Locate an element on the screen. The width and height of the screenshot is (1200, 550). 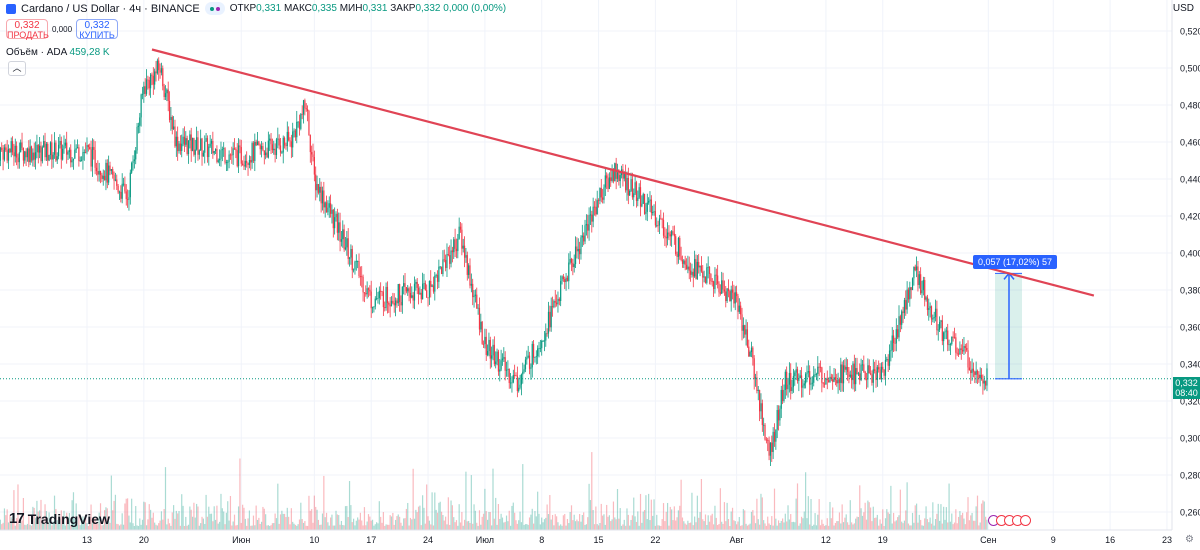
settings-gear-icon: ⚙ is located at coordinates (1189, 539).